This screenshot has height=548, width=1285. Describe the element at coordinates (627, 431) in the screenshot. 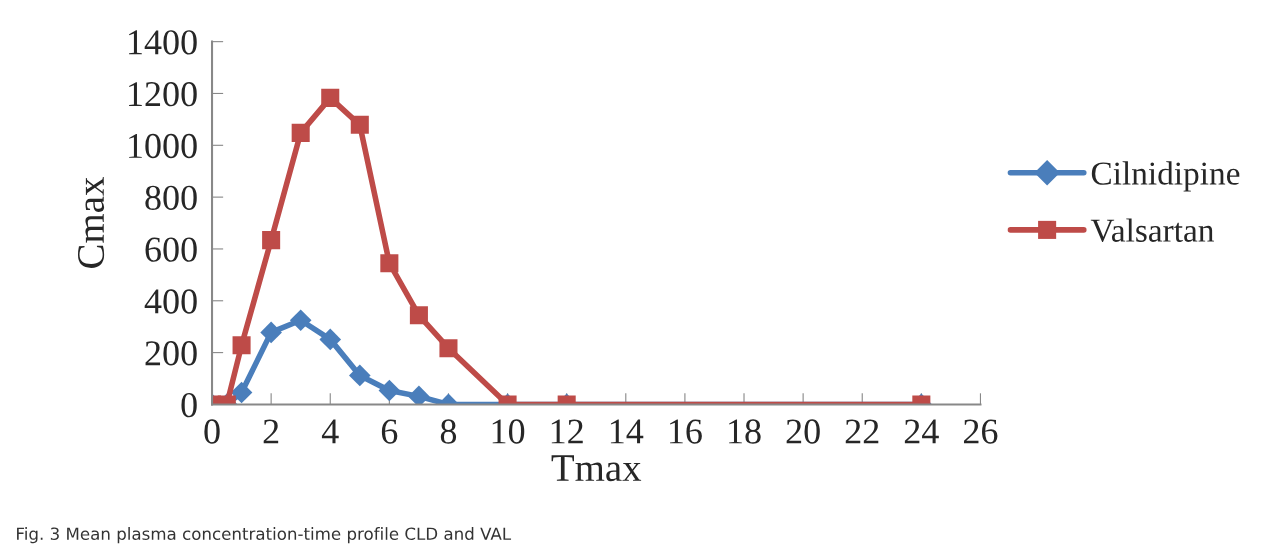

I see `x-tick-label: 14` at that location.